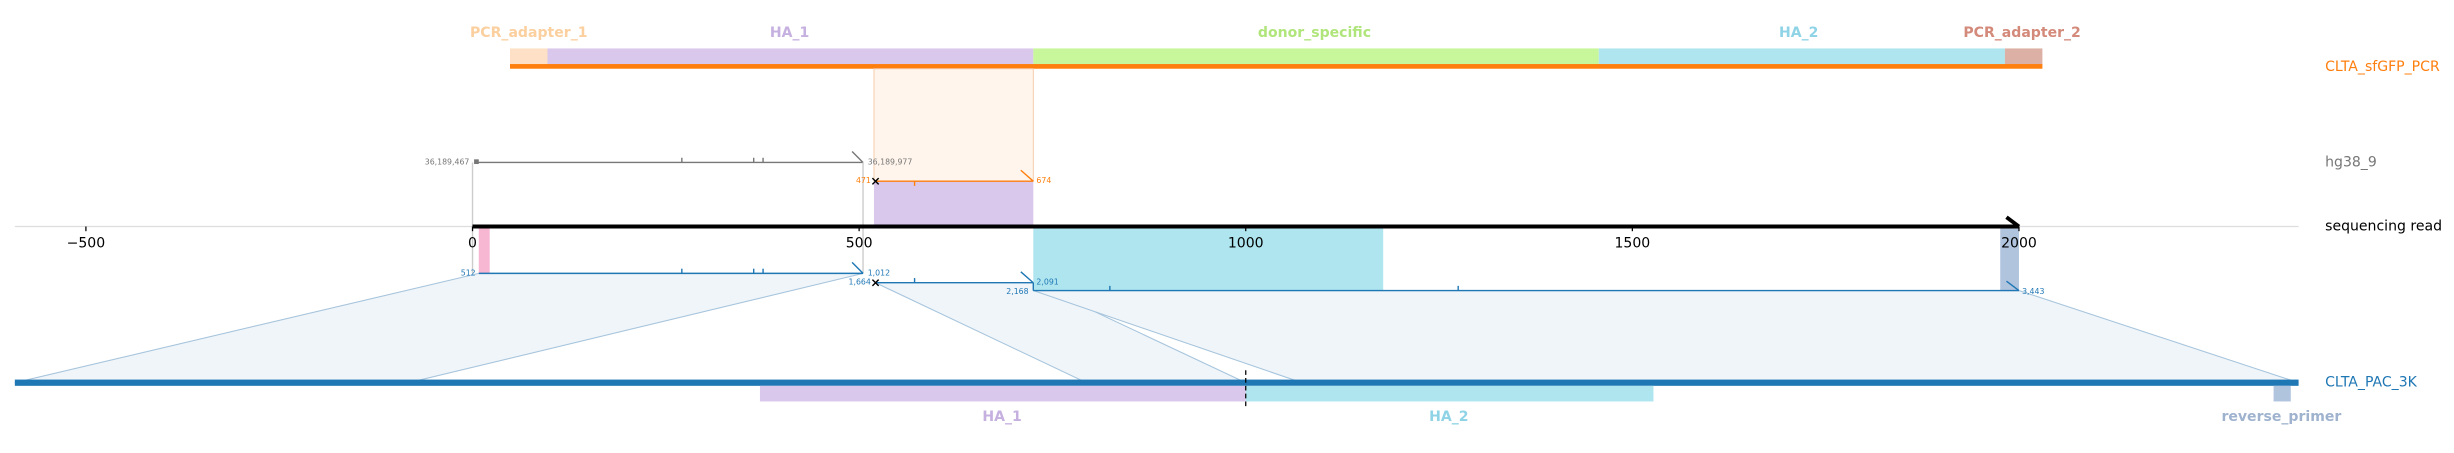  What do you see at coordinates (528, 33) in the screenshot?
I see `feature-label: PCR_adapter_1` at bounding box center [528, 33].